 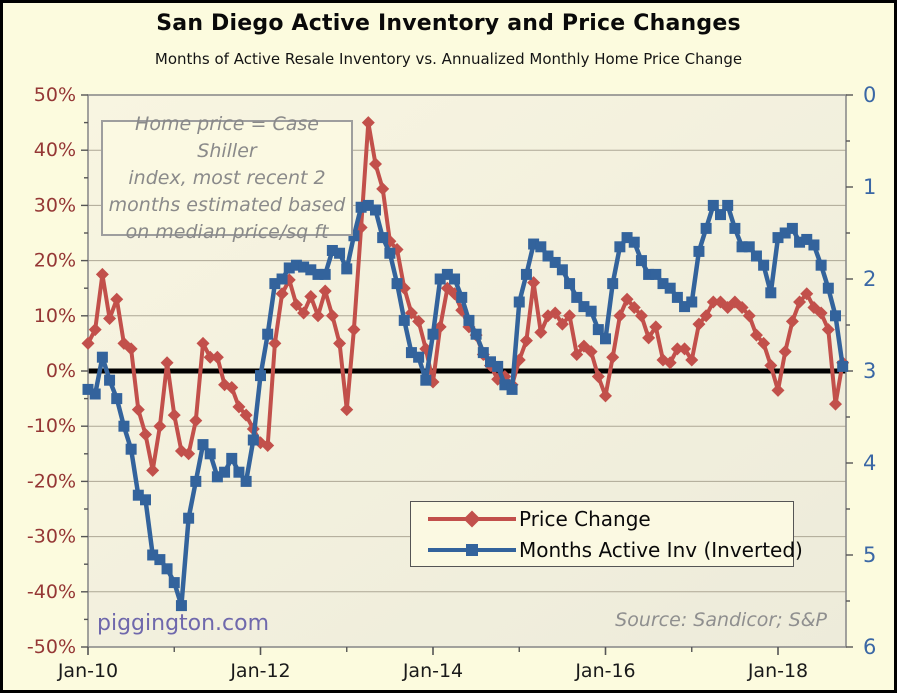 What do you see at coordinates (55, 150) in the screenshot?
I see `left-axis-tick-label: 40%` at bounding box center [55, 150].